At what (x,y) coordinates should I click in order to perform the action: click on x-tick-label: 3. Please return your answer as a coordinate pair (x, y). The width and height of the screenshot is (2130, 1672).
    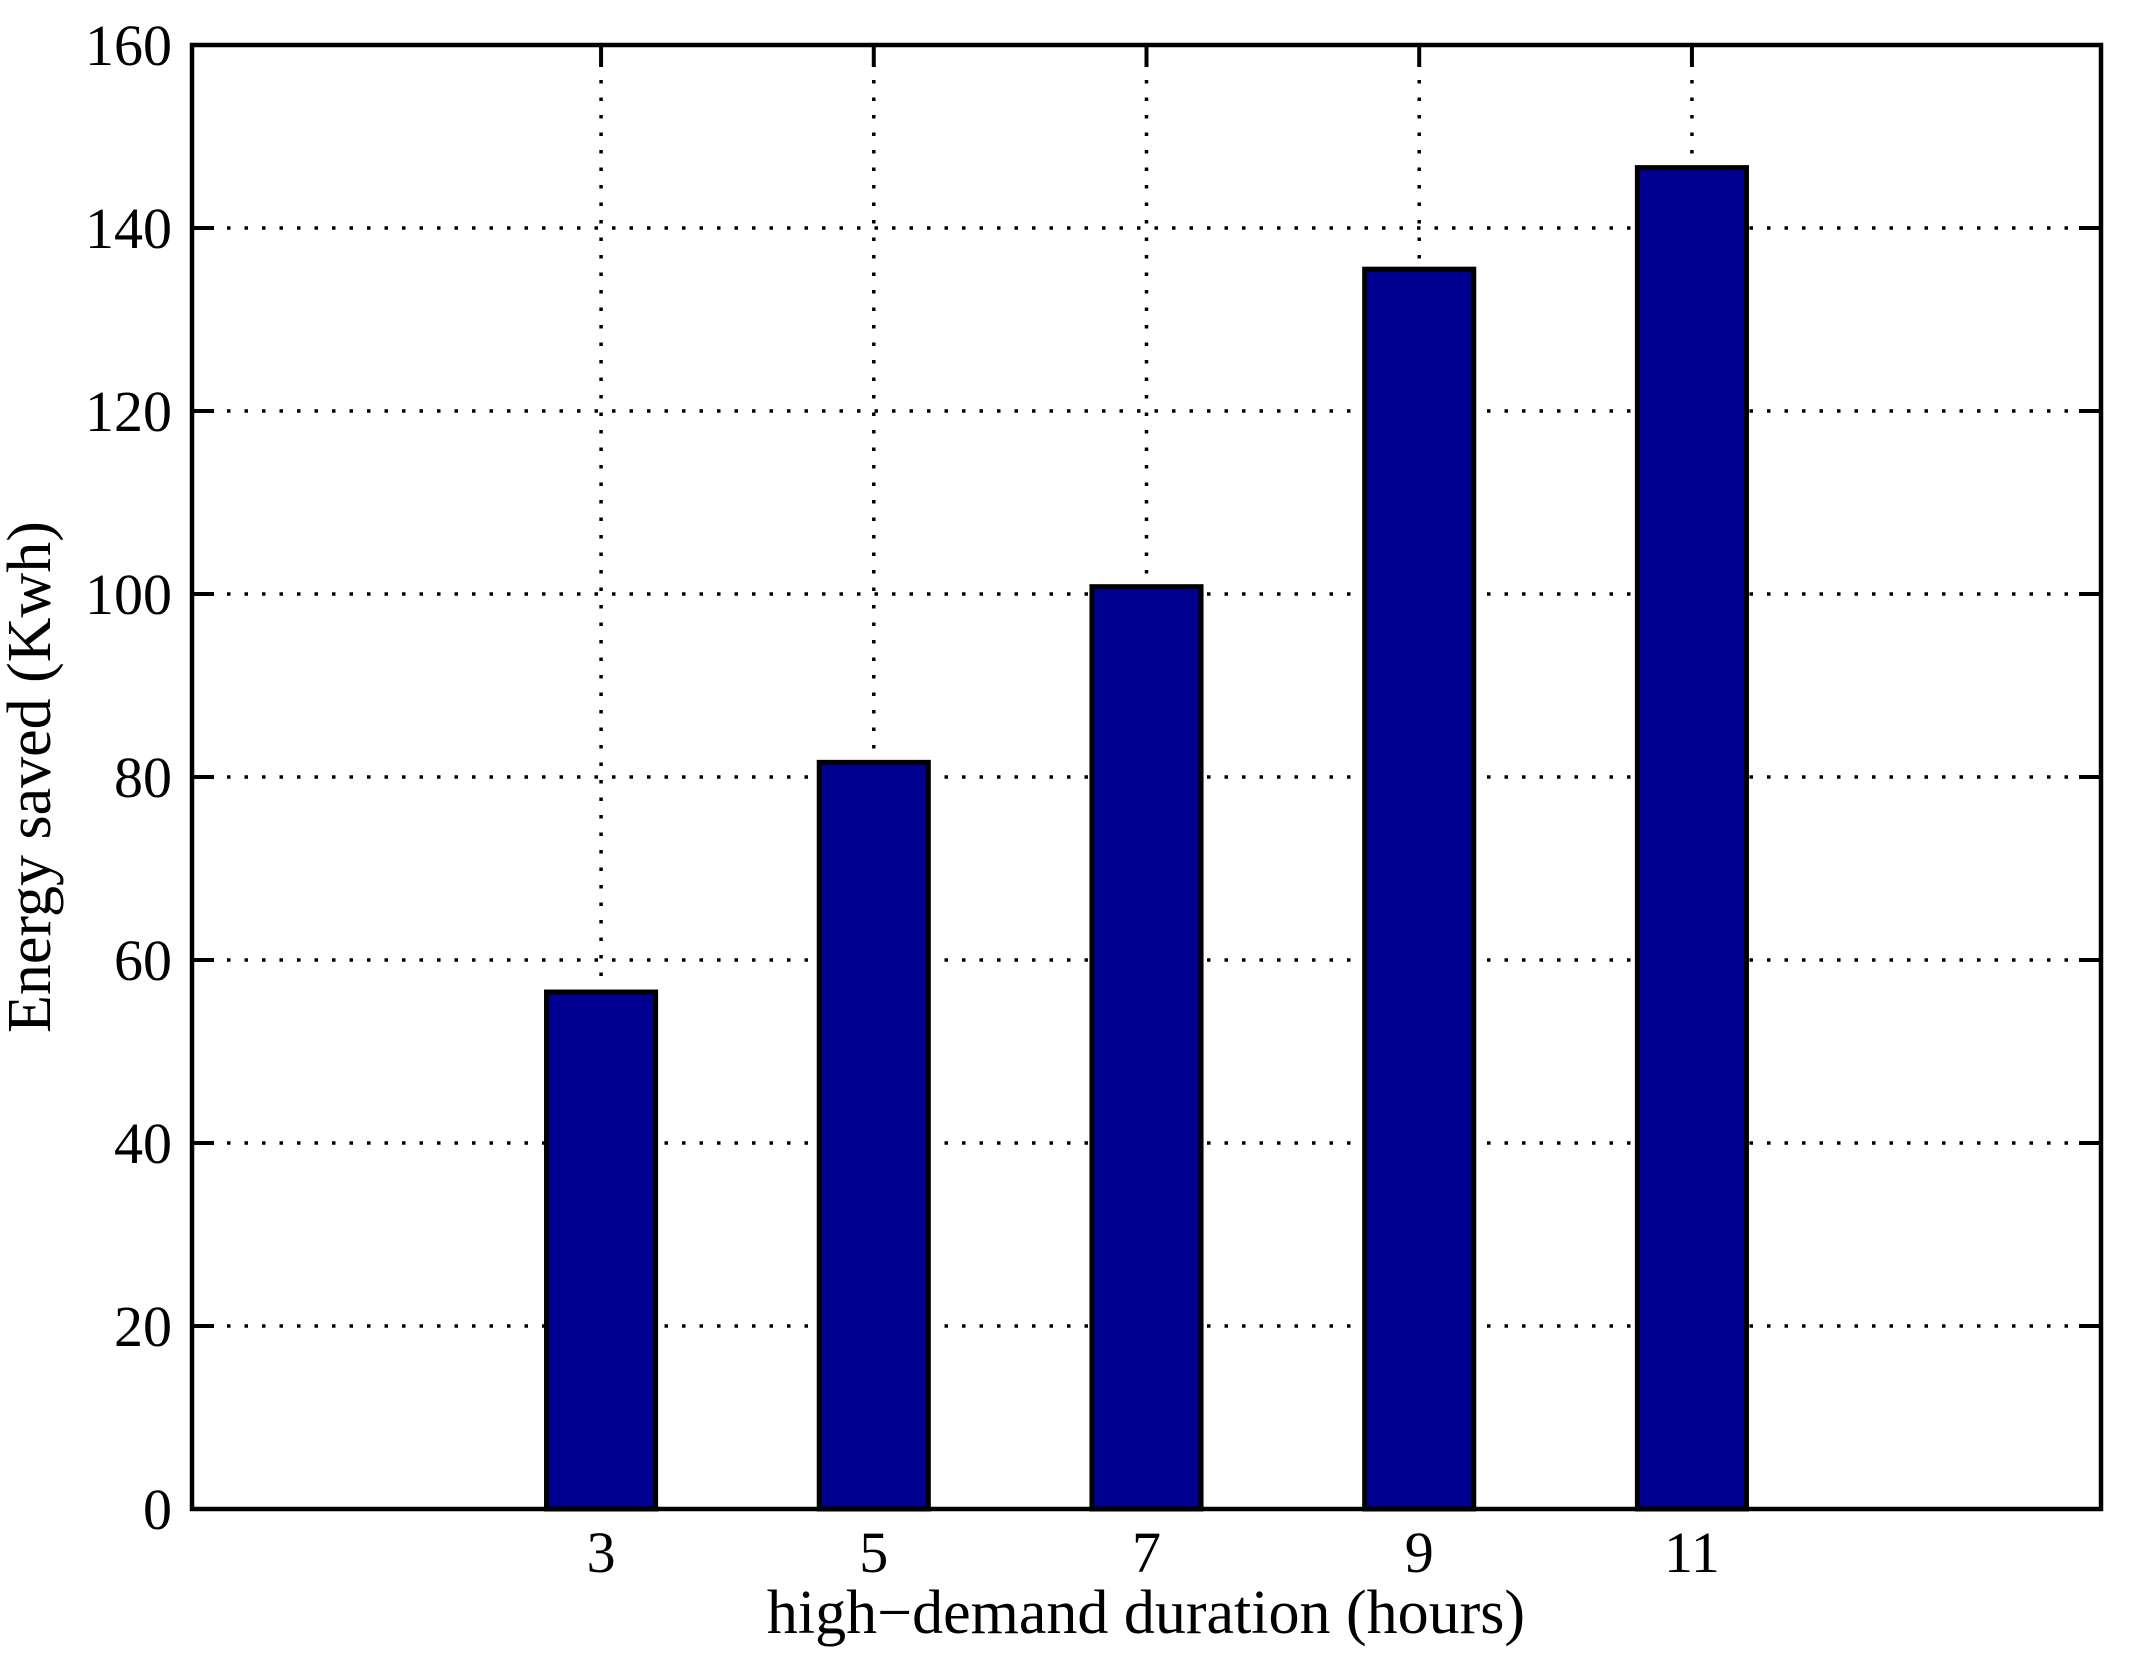
    Looking at the image, I should click on (601, 1552).